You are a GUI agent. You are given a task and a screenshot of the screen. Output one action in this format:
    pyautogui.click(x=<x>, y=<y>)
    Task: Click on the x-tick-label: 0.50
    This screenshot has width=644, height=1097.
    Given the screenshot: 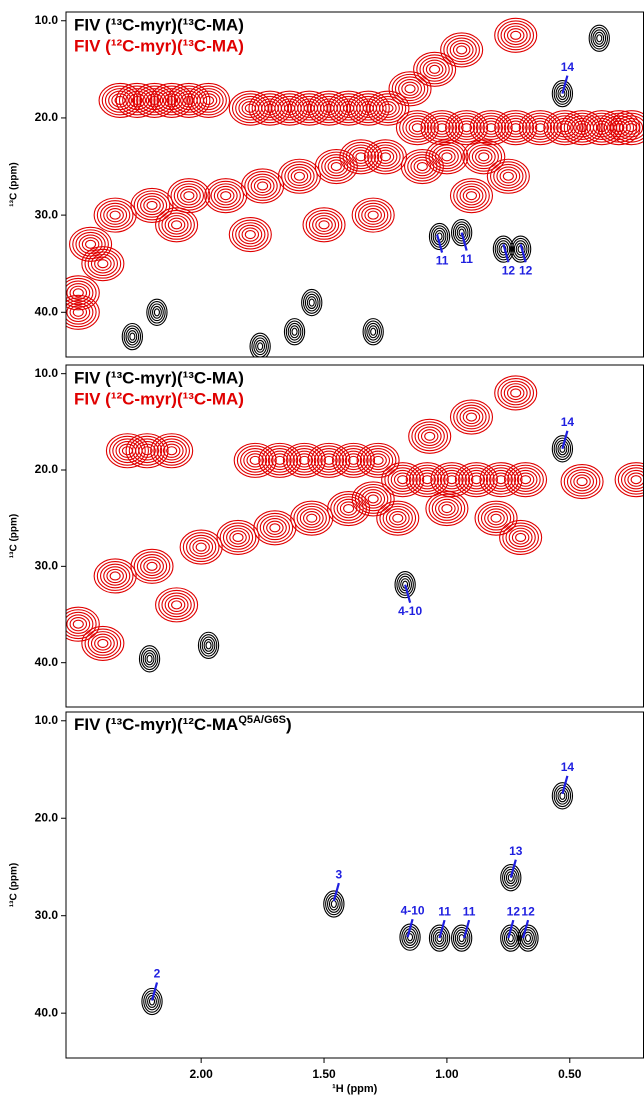 What is the action you would take?
    pyautogui.click(x=570, y=1074)
    